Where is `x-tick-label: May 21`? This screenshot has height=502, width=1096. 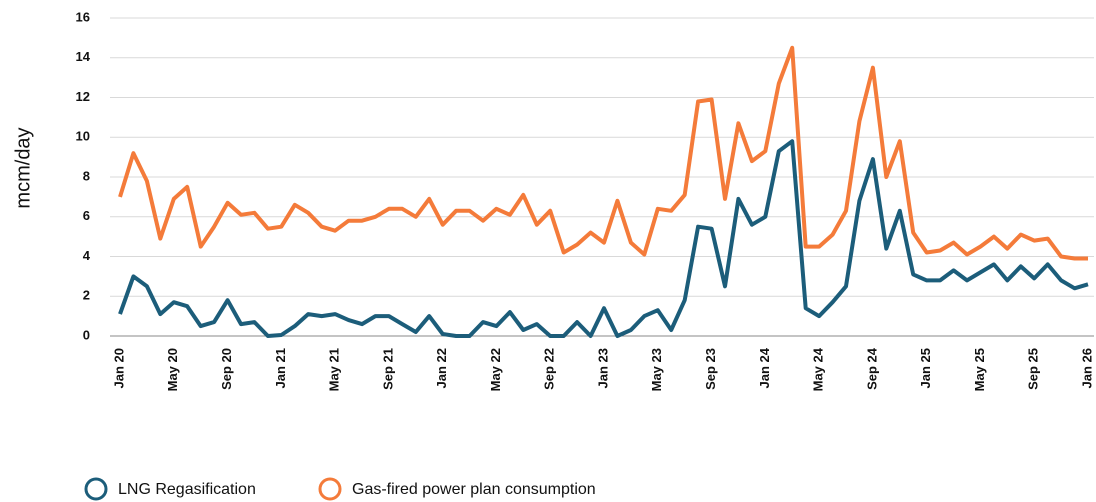 x-tick-label: May 21 is located at coordinates (334, 369).